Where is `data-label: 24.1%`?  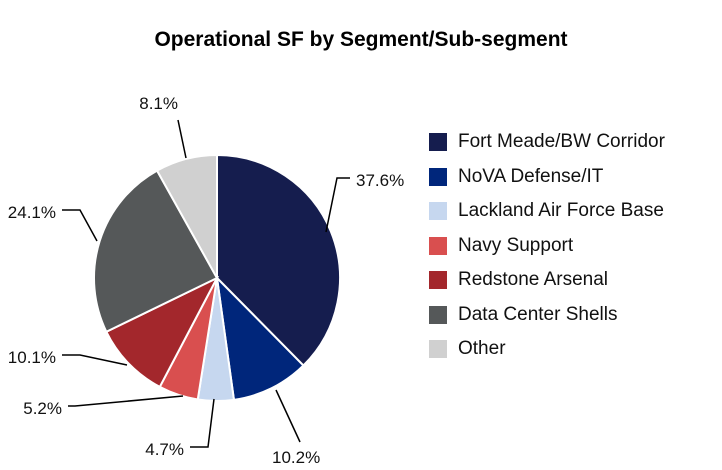
data-label: 24.1% is located at coordinates (32, 212).